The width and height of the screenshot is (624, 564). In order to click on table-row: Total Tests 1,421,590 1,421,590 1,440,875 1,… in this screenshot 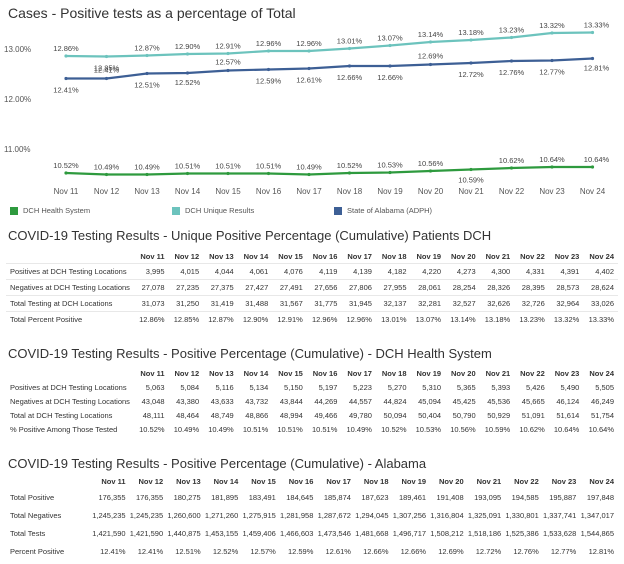, I will do `click(312, 533)`.